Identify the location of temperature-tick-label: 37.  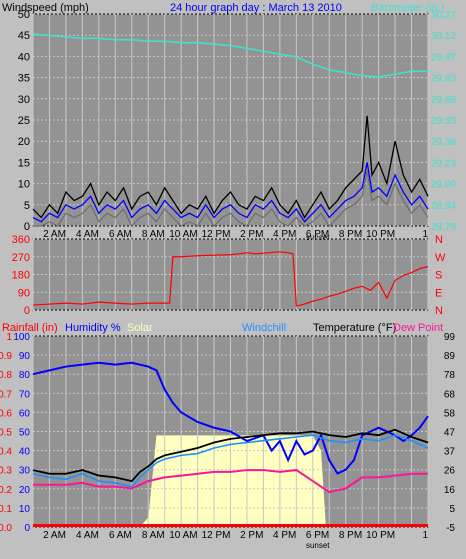
(450, 452).